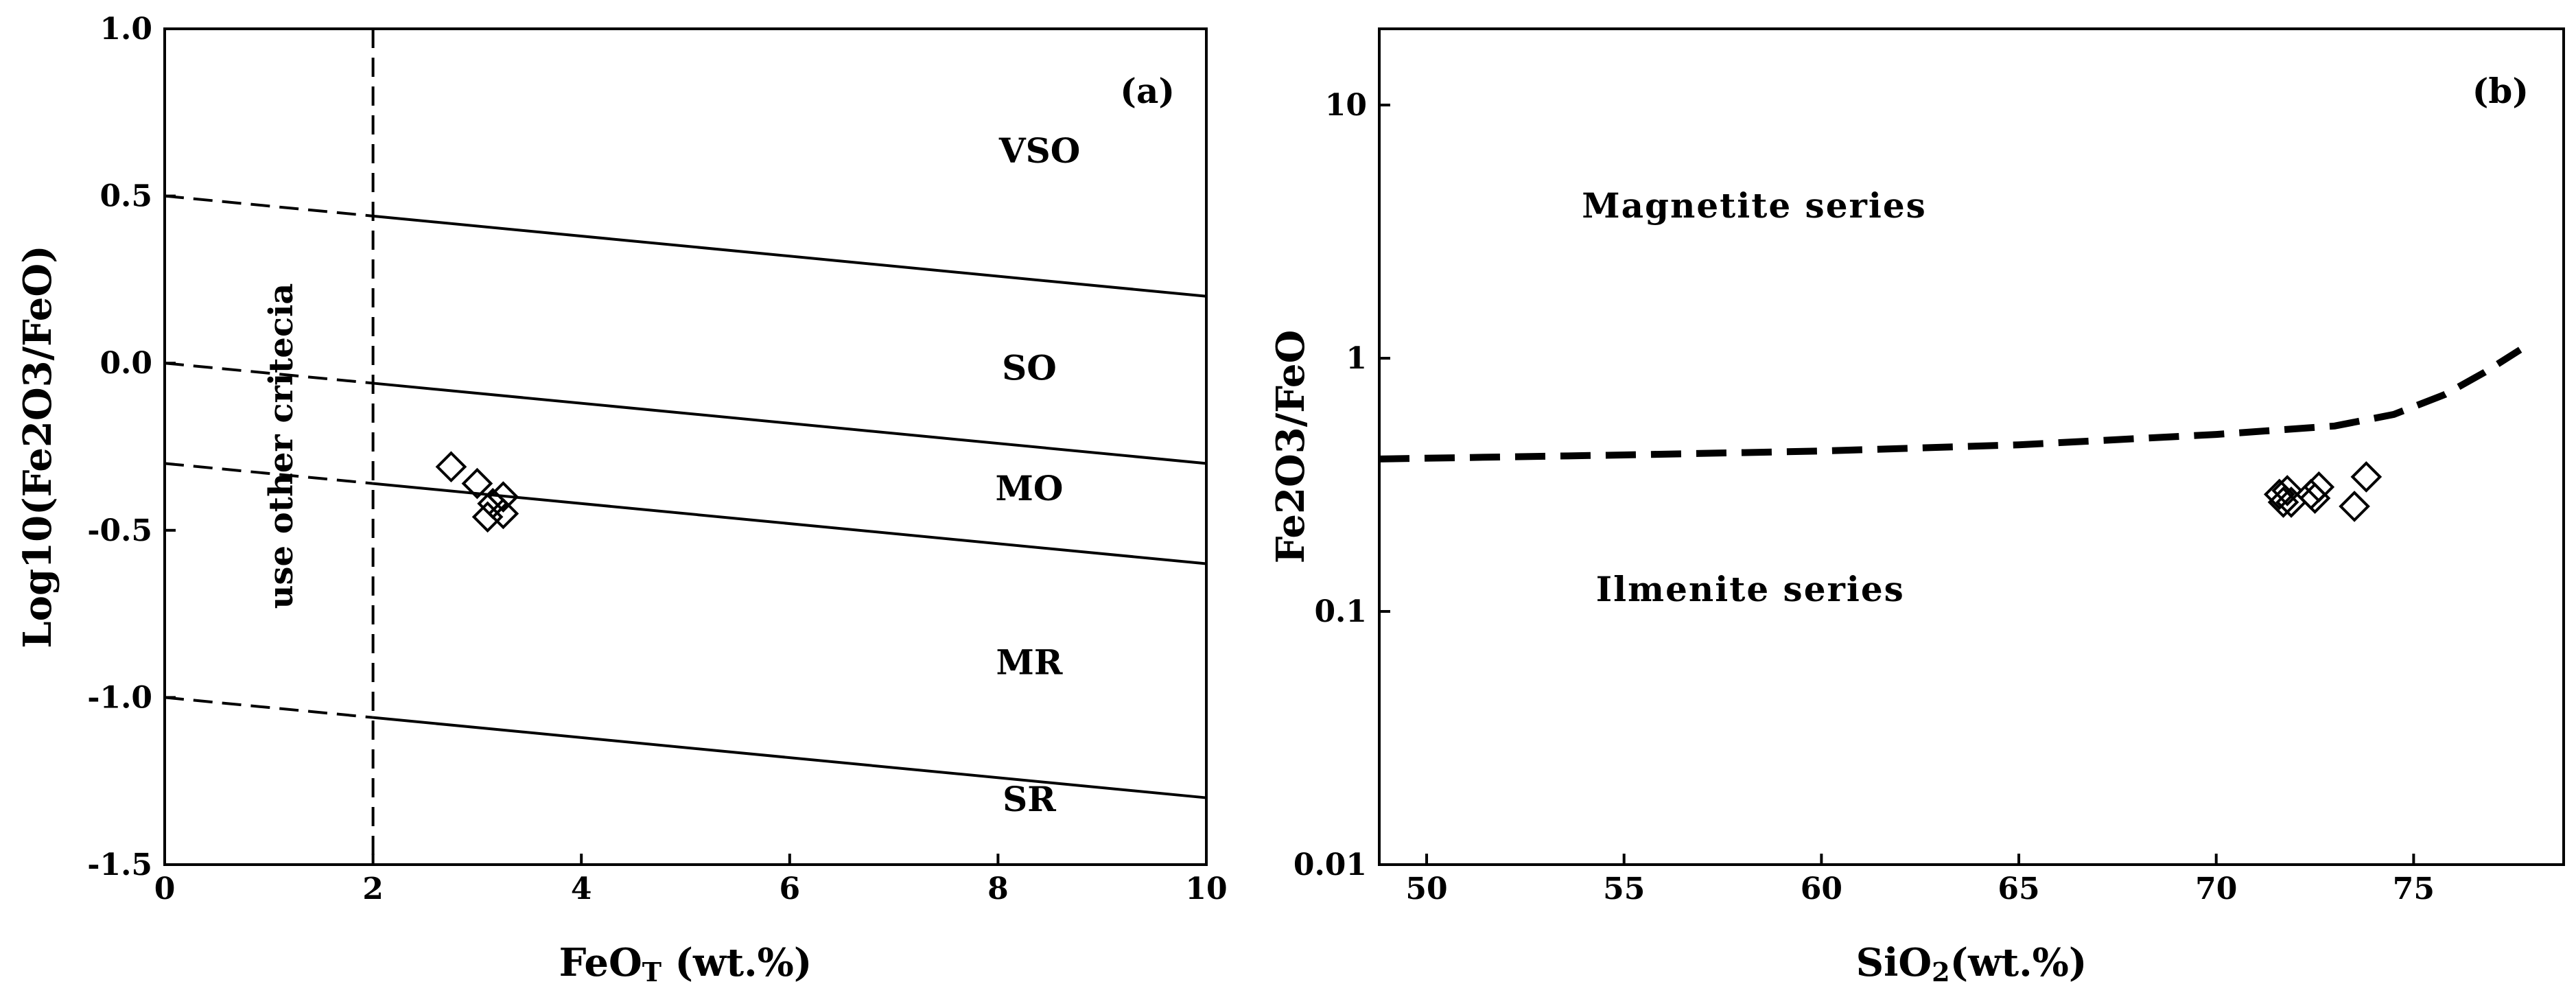  Describe the element at coordinates (1029, 488) in the screenshot. I see `region-label-mo: MO` at that location.